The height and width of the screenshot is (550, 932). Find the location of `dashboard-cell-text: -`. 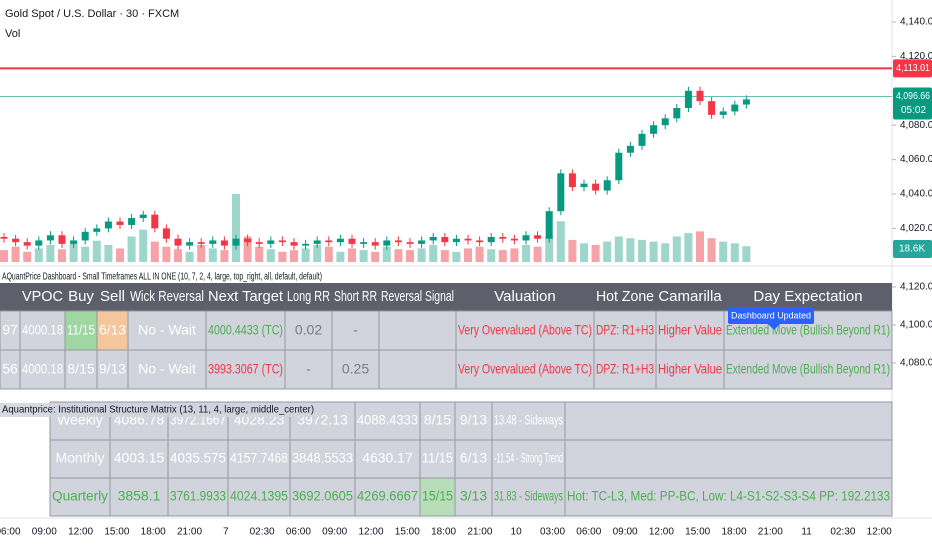

dashboard-cell-text: - is located at coordinates (308, 369).